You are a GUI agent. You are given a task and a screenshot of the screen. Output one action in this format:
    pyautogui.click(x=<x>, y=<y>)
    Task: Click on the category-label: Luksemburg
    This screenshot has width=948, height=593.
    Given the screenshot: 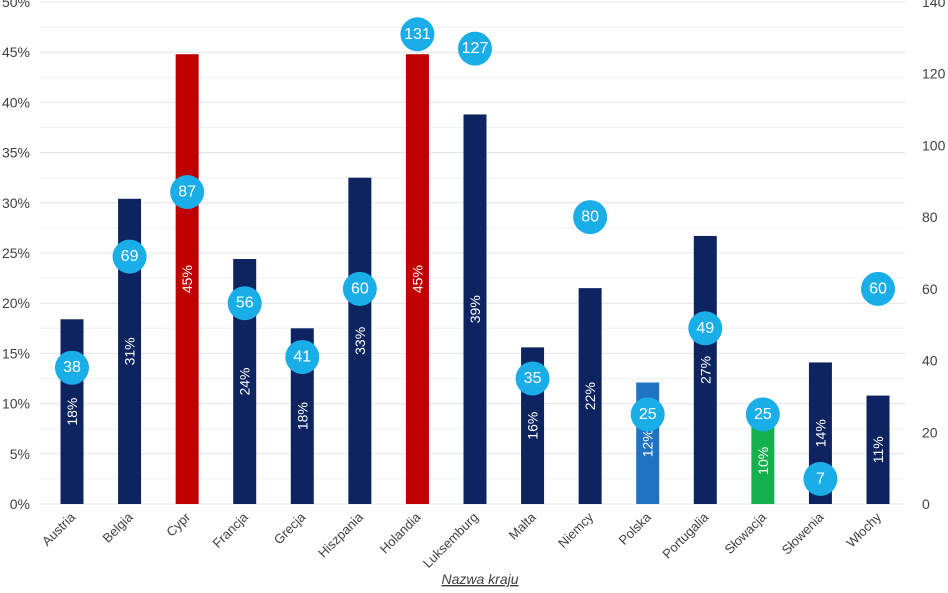 What is the action you would take?
    pyautogui.click(x=450, y=540)
    